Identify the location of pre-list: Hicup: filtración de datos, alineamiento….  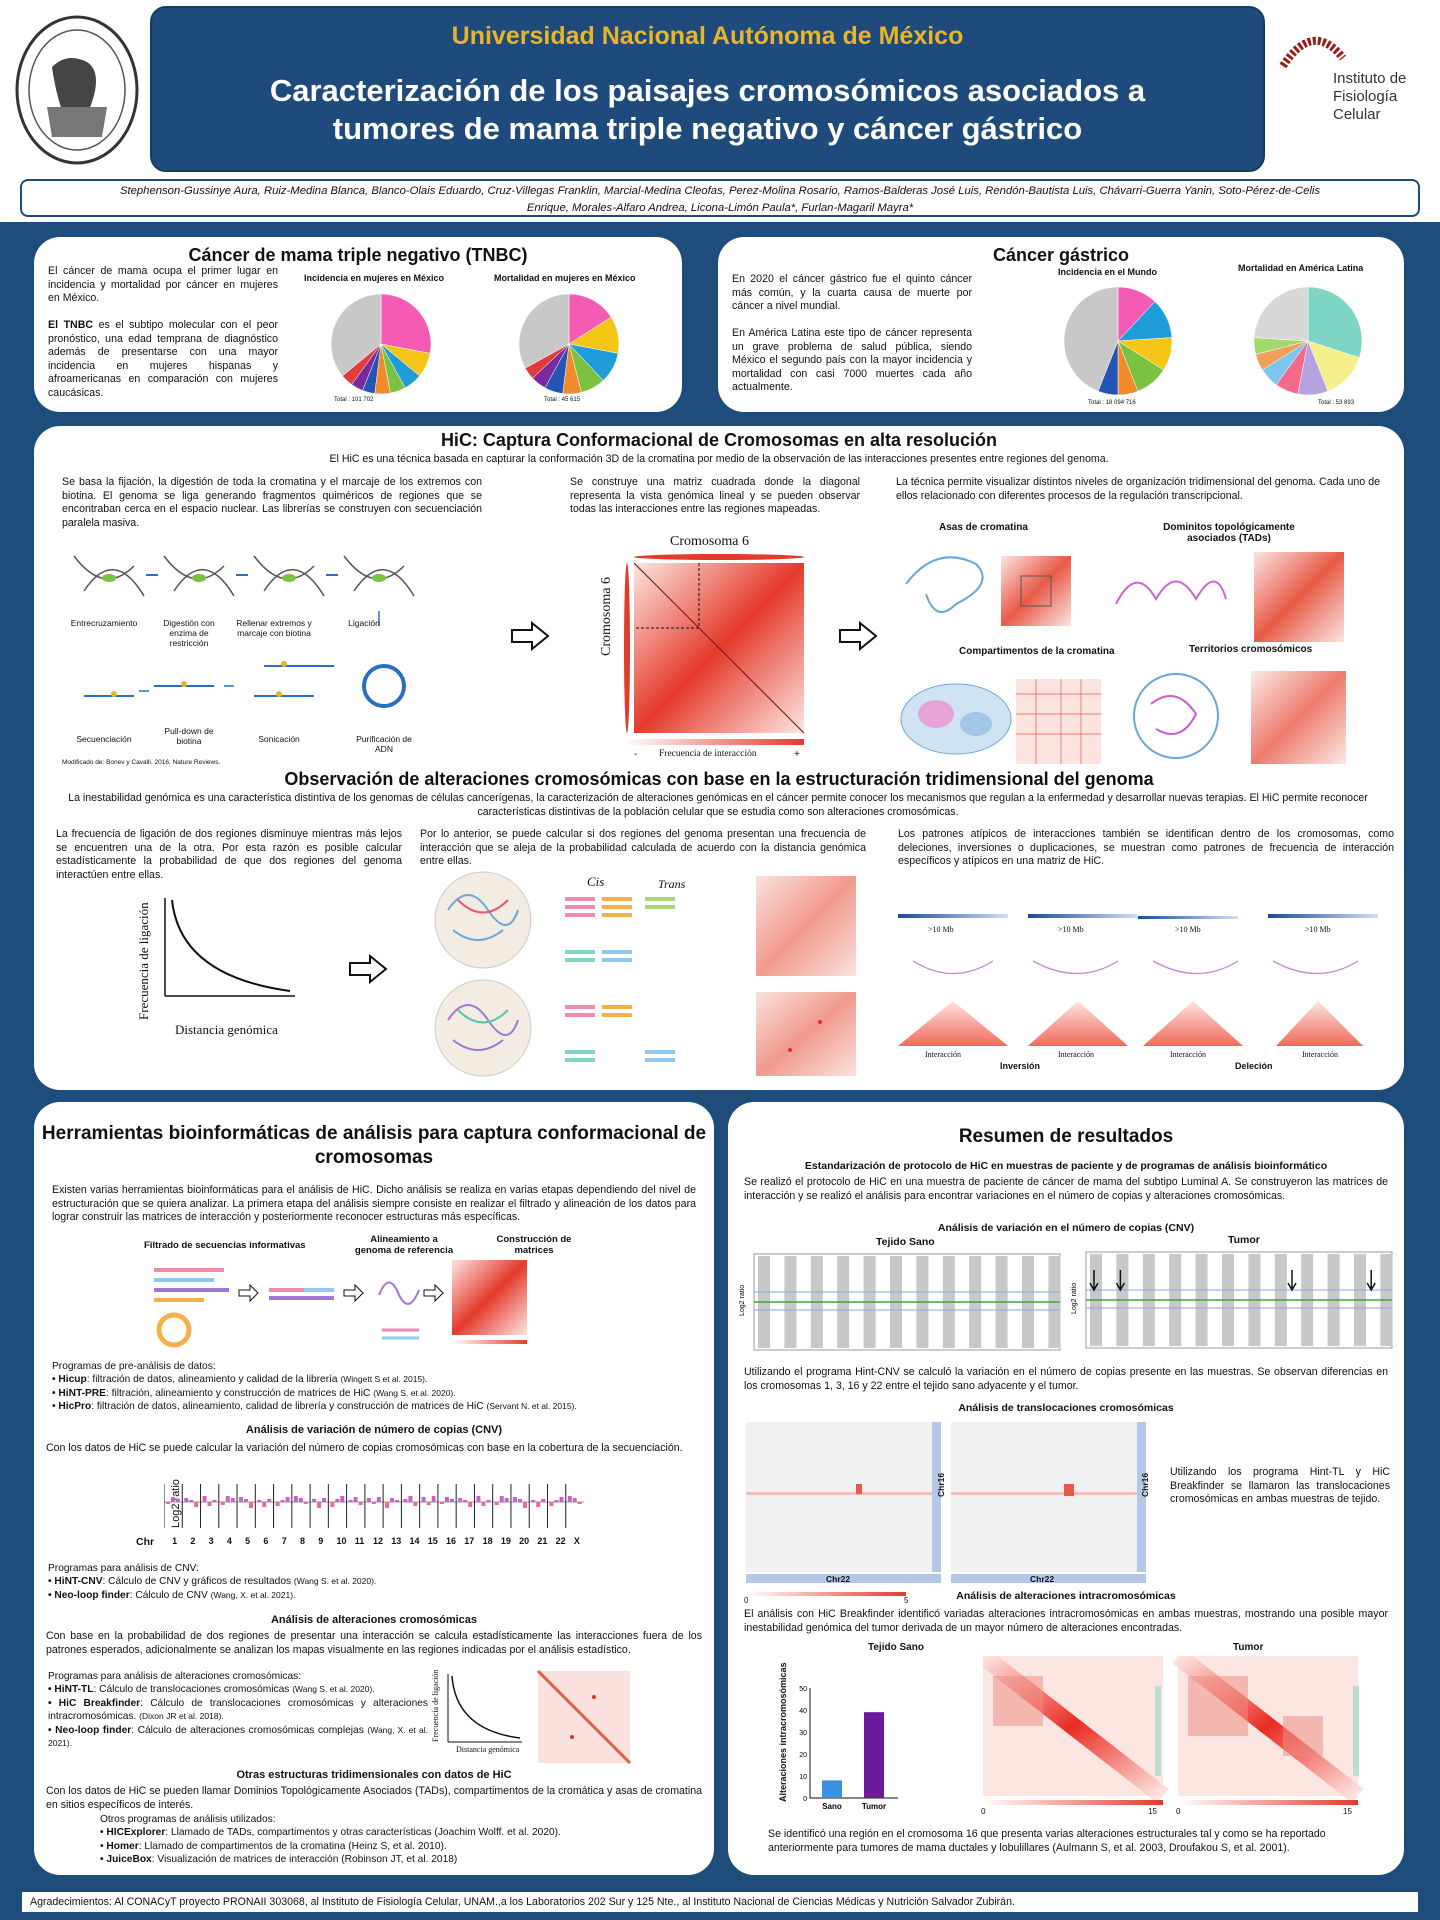
(372, 1393).